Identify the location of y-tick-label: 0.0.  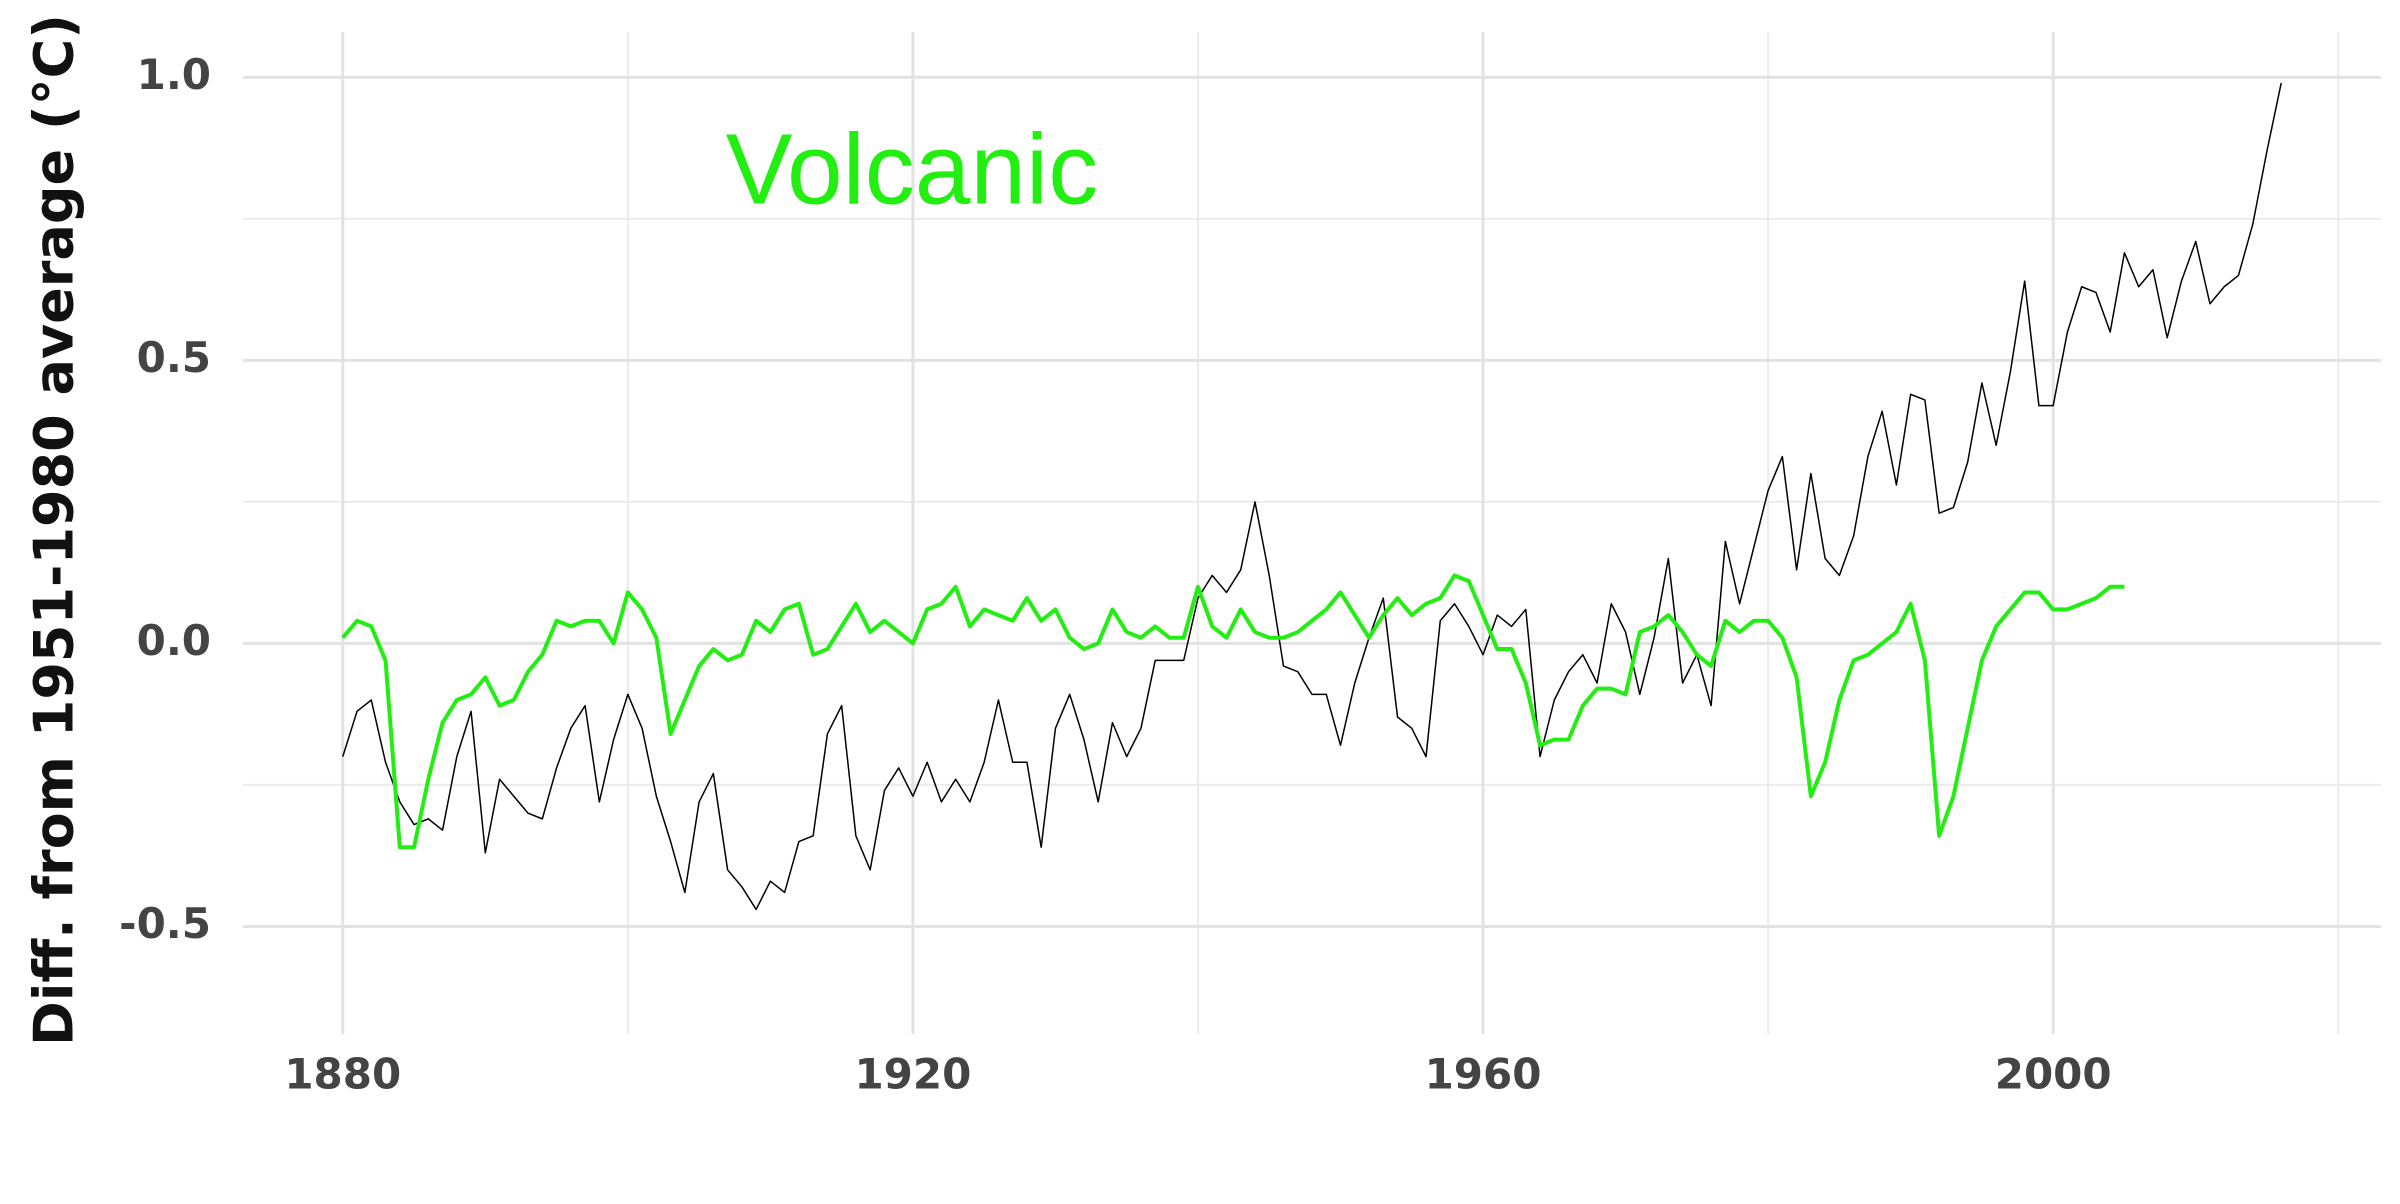
(174, 640).